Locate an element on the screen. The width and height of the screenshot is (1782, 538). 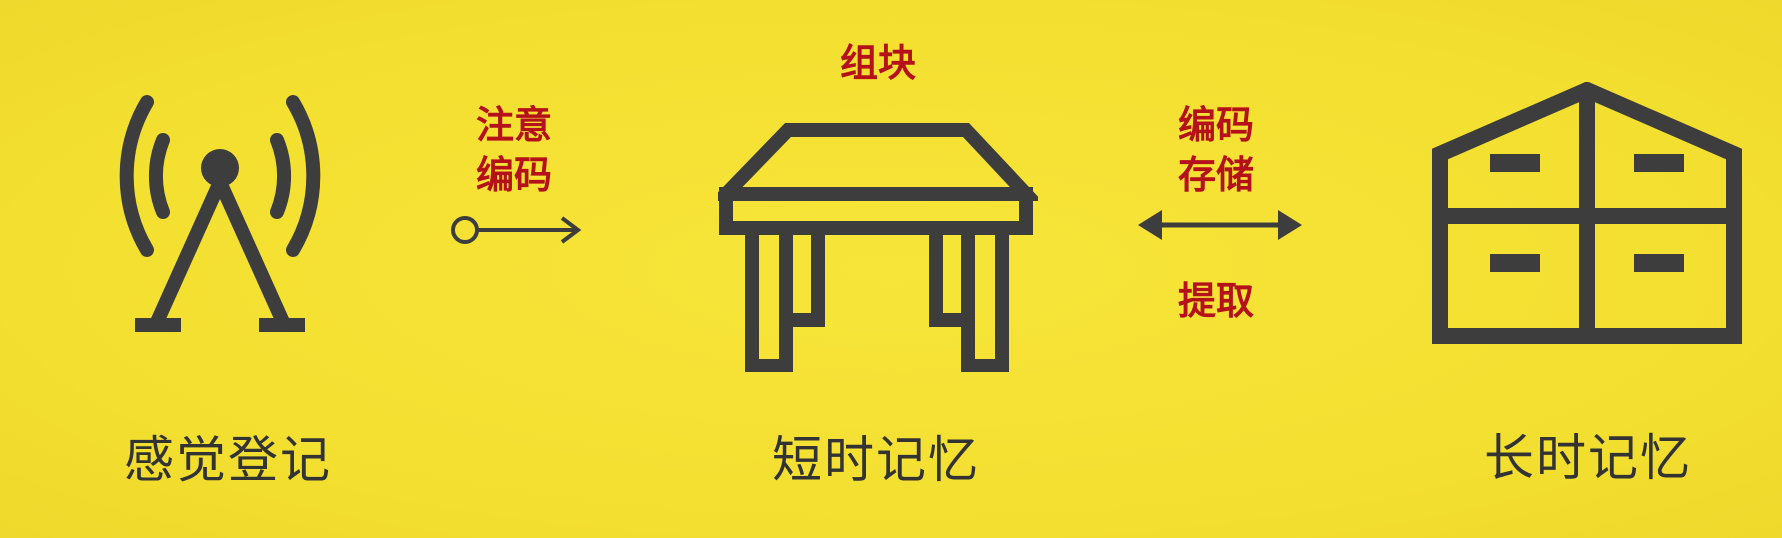
warehouse-icon is located at coordinates (1587, 213).